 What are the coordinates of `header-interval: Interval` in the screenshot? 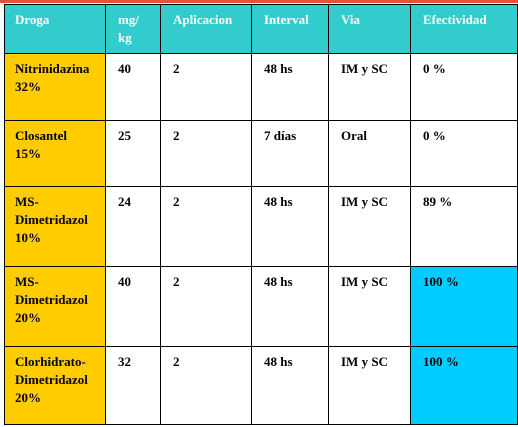 It's located at (290, 29).